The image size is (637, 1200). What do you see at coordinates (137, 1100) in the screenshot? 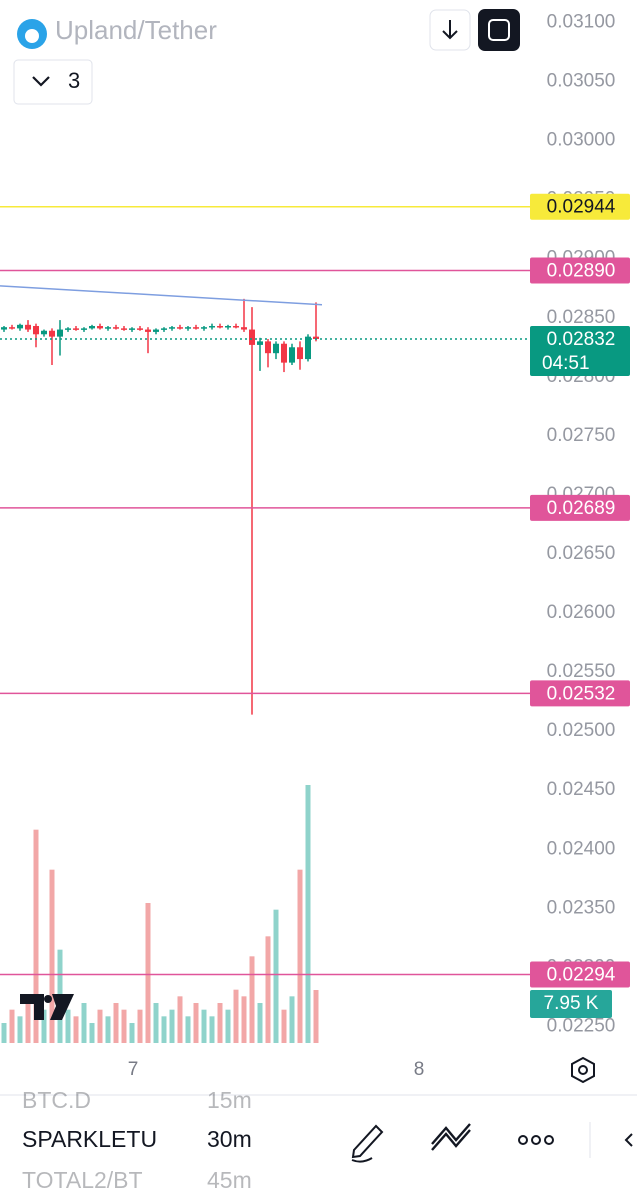
I see `toolbar-item-faded: BTC.D 15m` at bounding box center [137, 1100].